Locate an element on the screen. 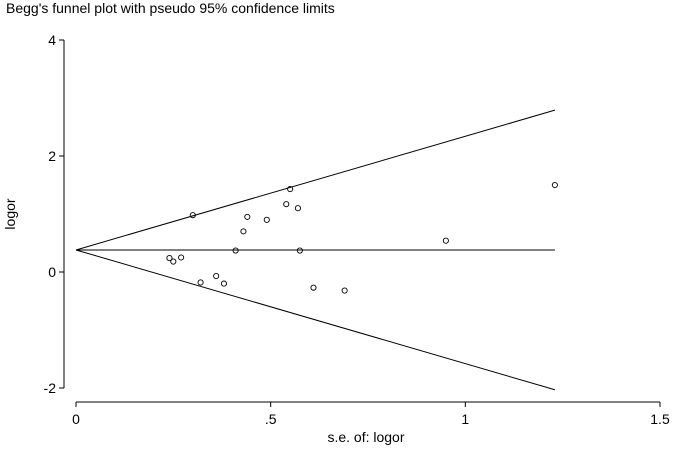  y-tick-label: 4 is located at coordinates (52, 40).